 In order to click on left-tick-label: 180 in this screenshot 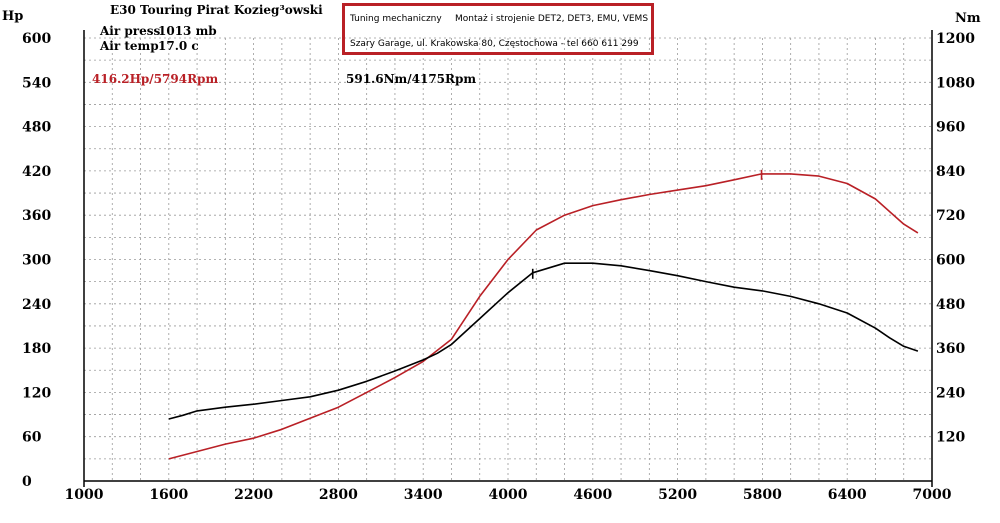, I will do `click(36, 349)`.